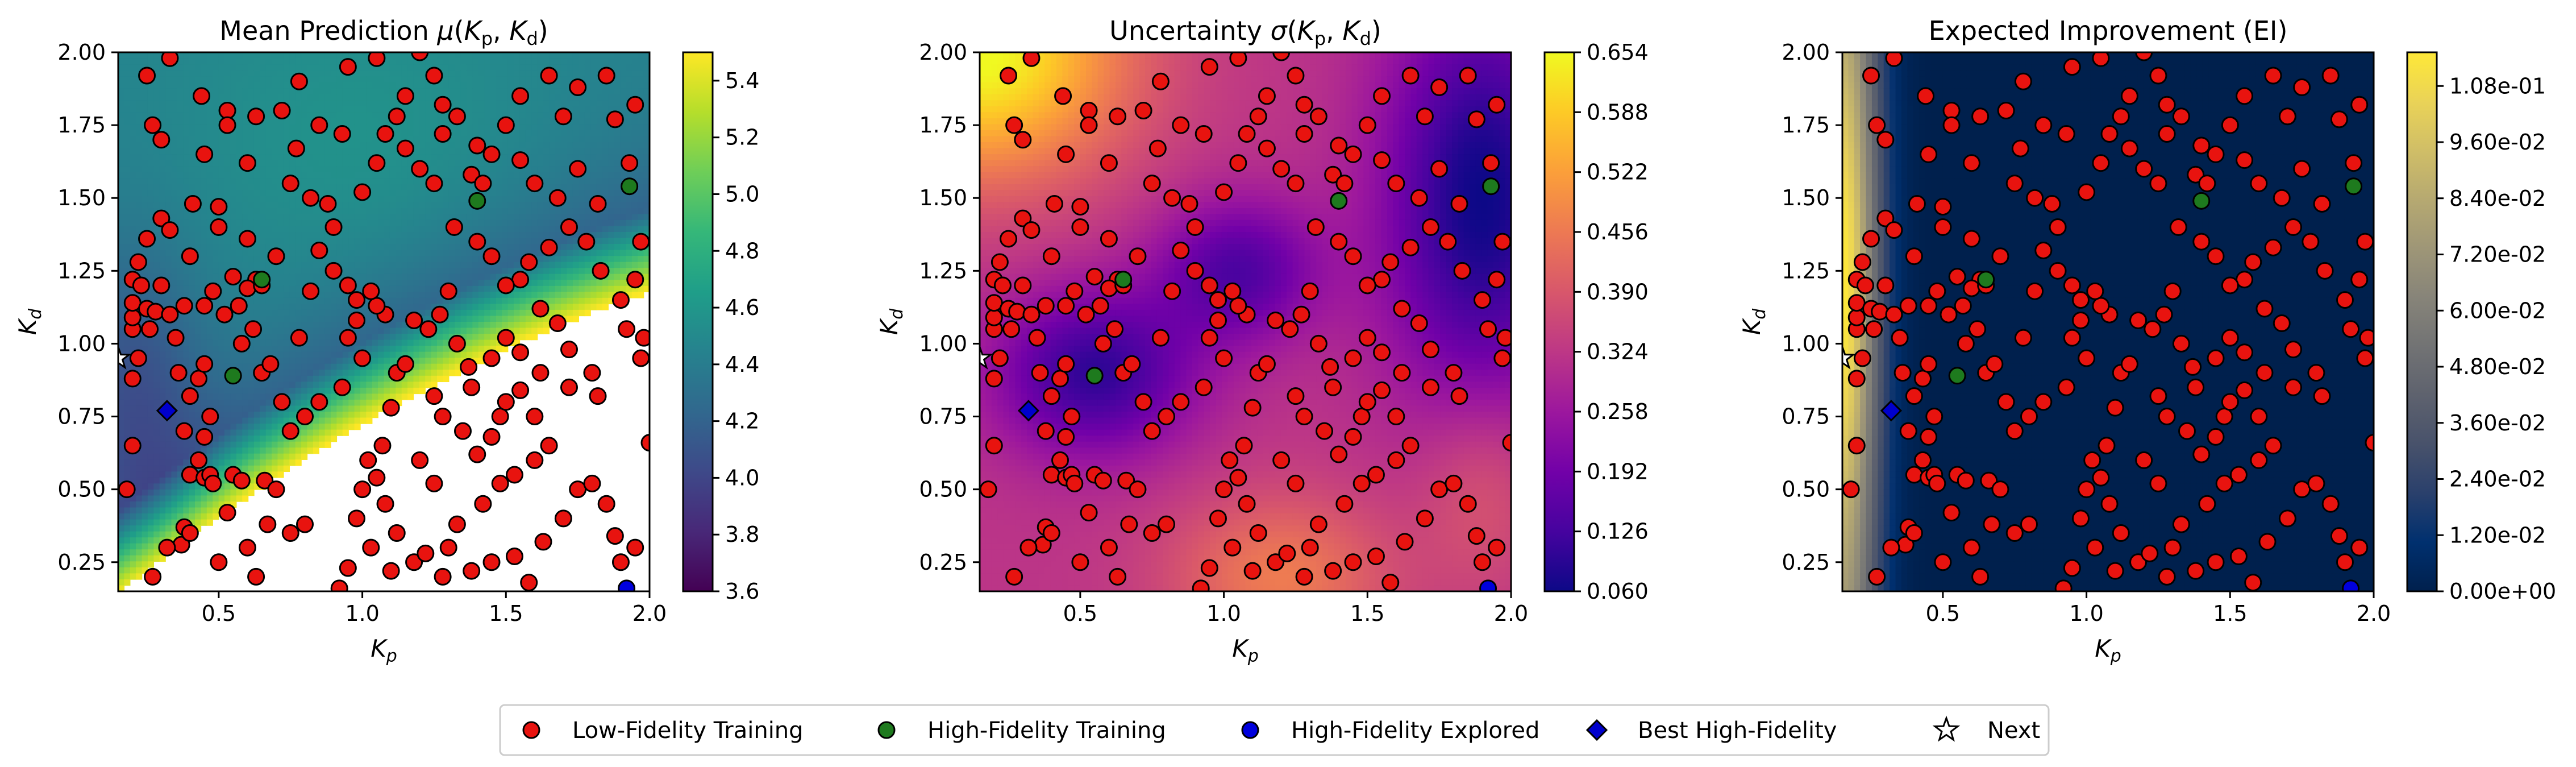 This screenshot has height=767, width=2576. What do you see at coordinates (1986, 729) in the screenshot?
I see `legend-item: Next` at bounding box center [1986, 729].